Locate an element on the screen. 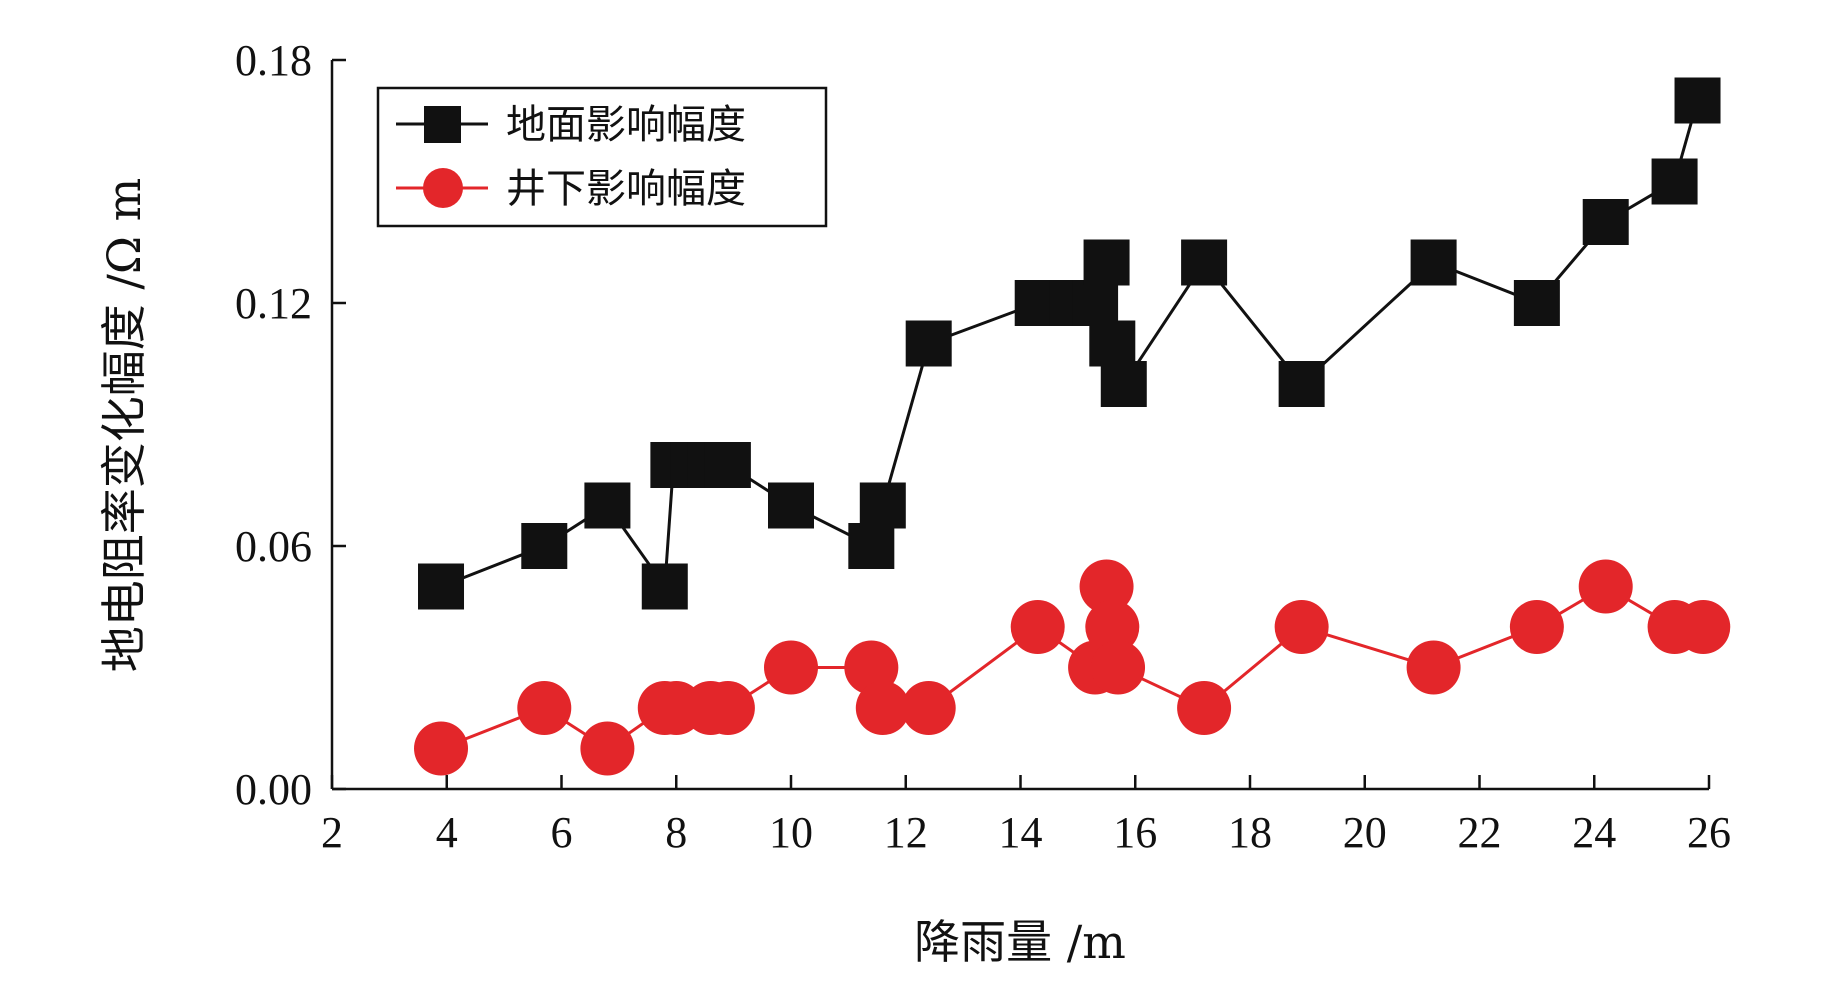 The image size is (1843, 992). y-axis-title: 地电阻率变化幅度 /Ω m is located at coordinates (124, 425).